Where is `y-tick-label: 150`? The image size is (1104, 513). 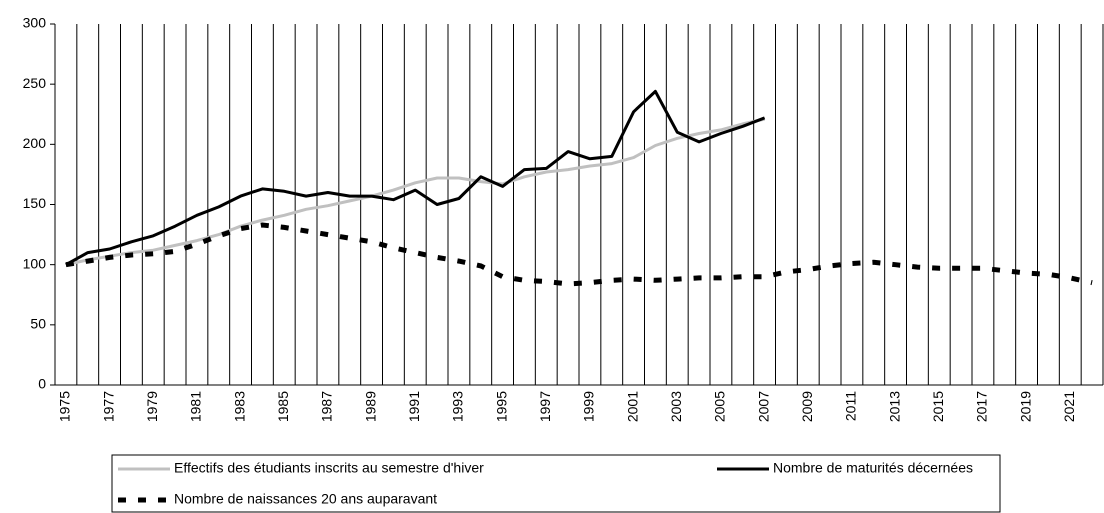 y-tick-label: 150 is located at coordinates (35, 203).